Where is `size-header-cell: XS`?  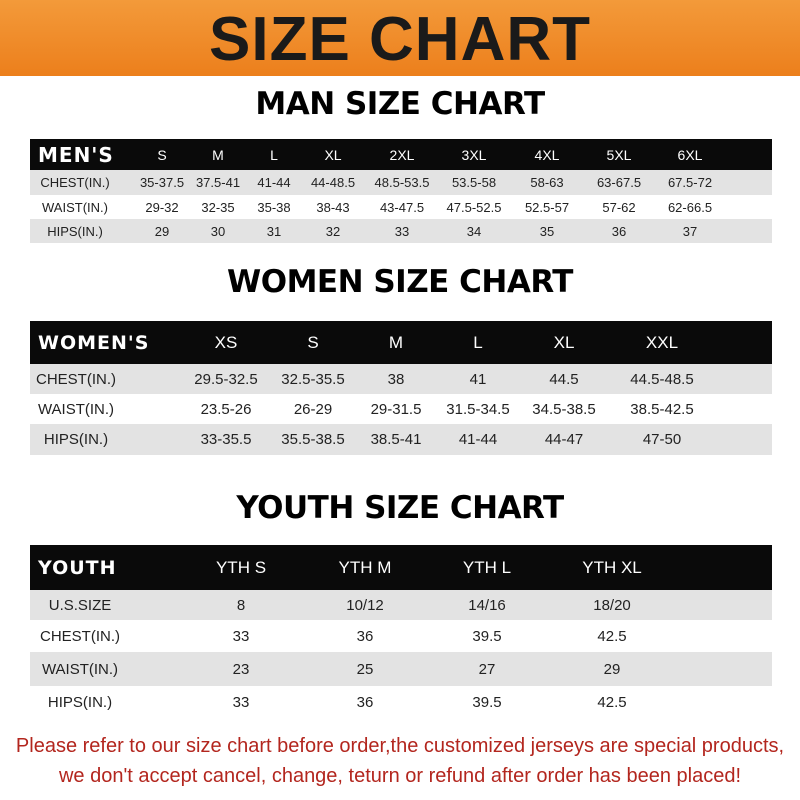
size-header-cell: XS is located at coordinates (226, 342).